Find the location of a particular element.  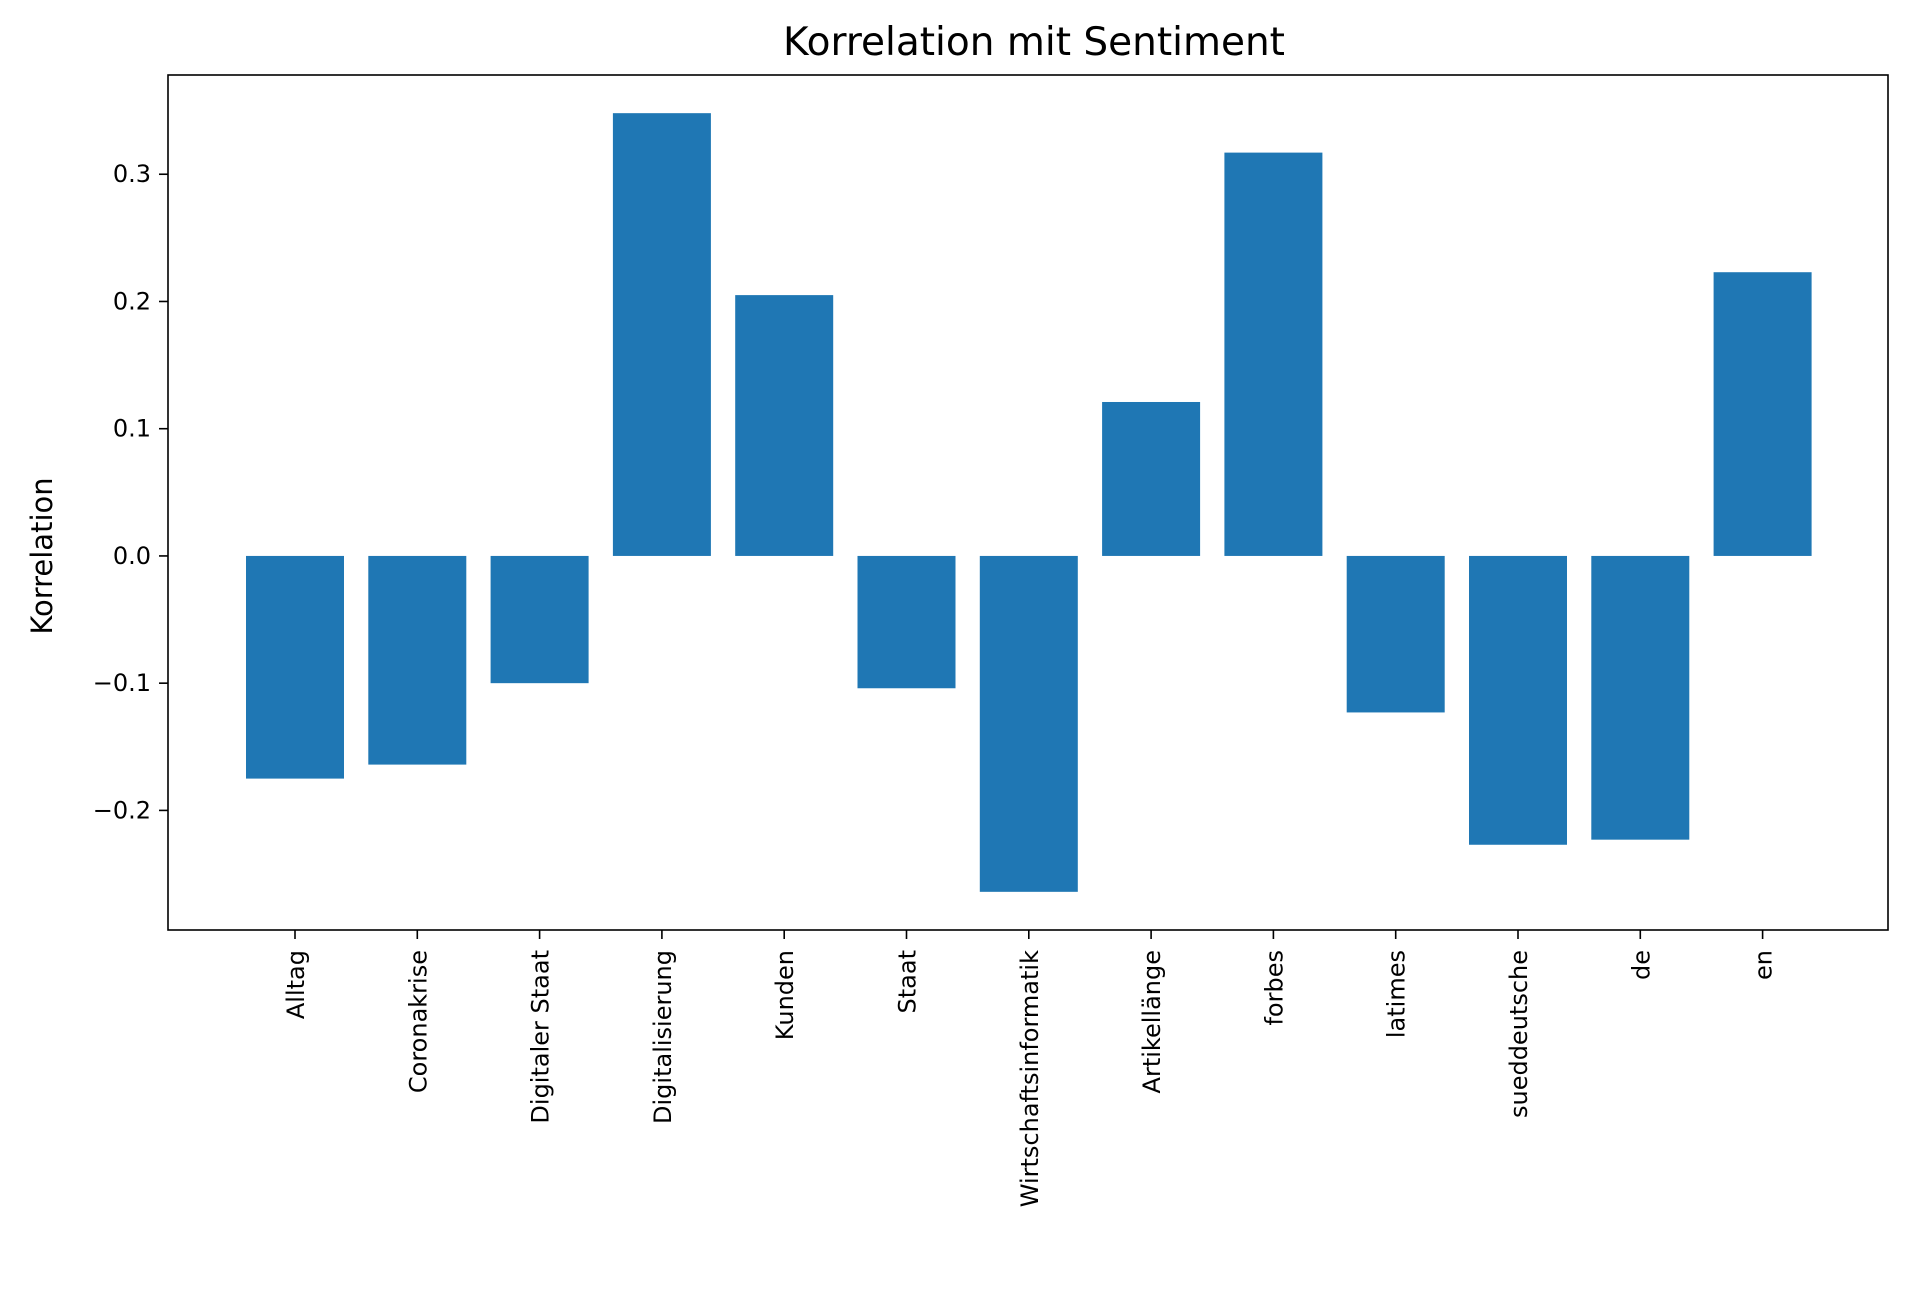

bar-forbes is located at coordinates (1273, 354).